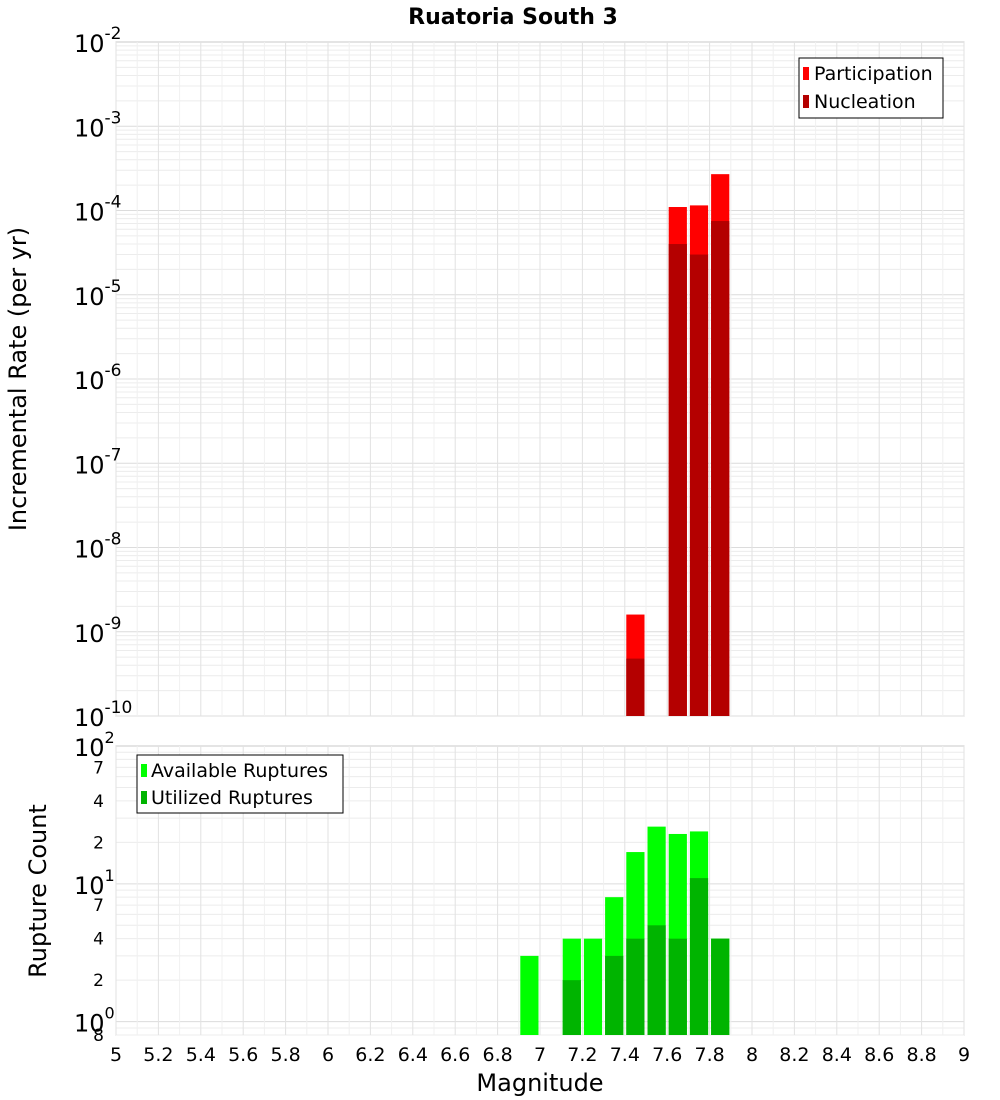  What do you see at coordinates (144, 770) in the screenshot?
I see `legend-available-swatch` at bounding box center [144, 770].